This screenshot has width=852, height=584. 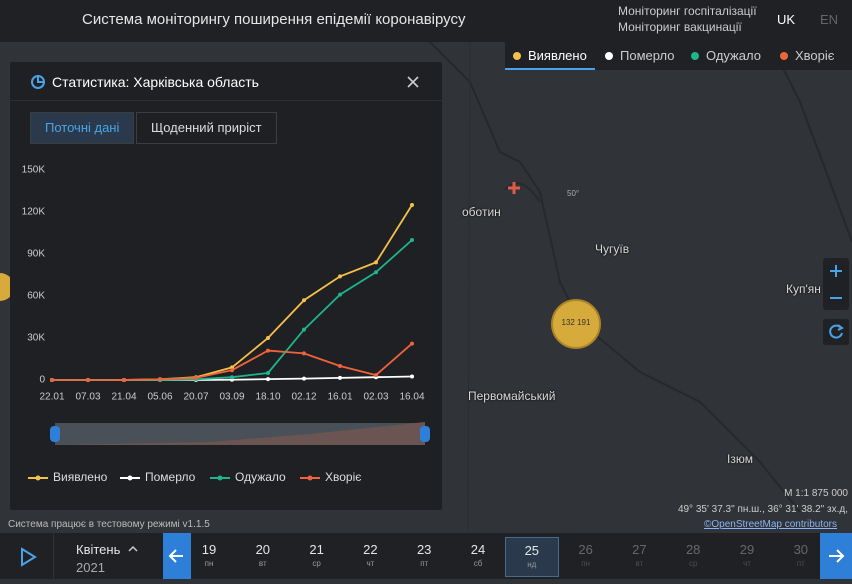 What do you see at coordinates (316, 549) in the screenshot?
I see `day-number: 21` at bounding box center [316, 549].